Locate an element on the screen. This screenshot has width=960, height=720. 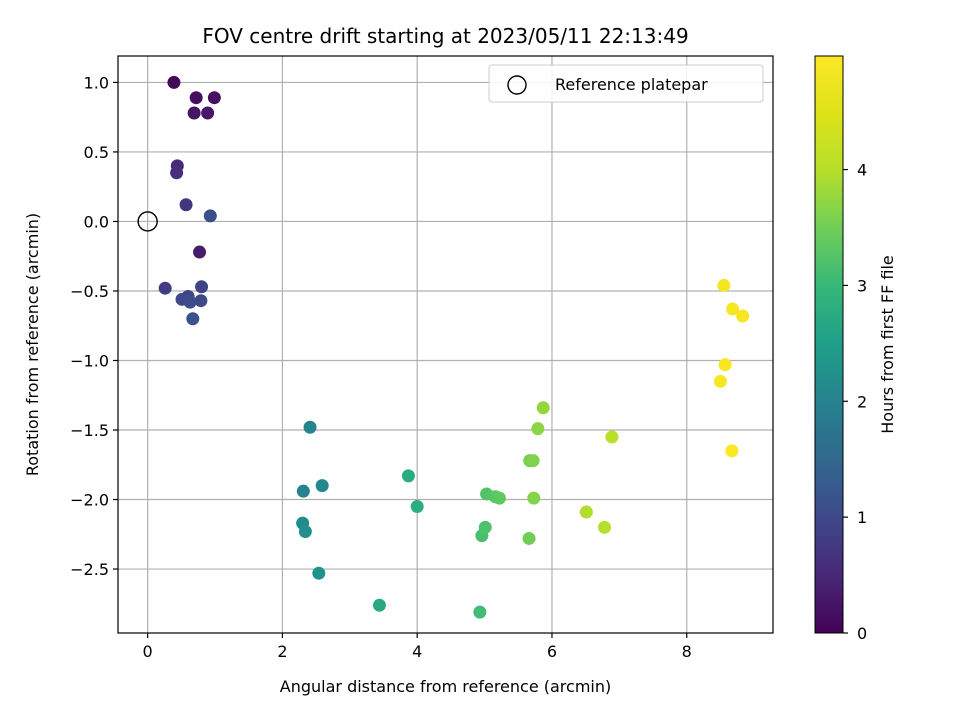
reference-marker-layer is located at coordinates (147, 221).